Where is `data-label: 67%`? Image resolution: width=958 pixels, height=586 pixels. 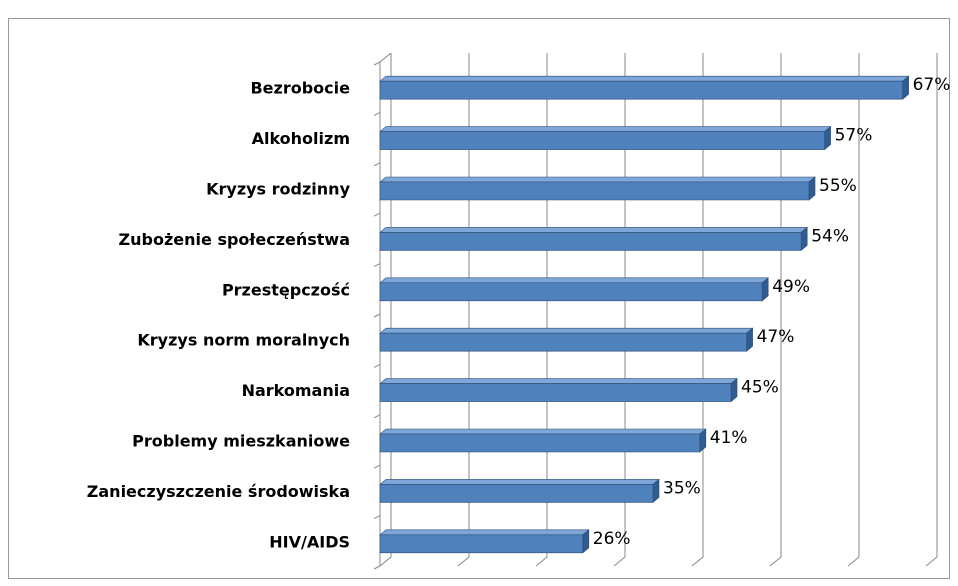 data-label: 67% is located at coordinates (932, 85).